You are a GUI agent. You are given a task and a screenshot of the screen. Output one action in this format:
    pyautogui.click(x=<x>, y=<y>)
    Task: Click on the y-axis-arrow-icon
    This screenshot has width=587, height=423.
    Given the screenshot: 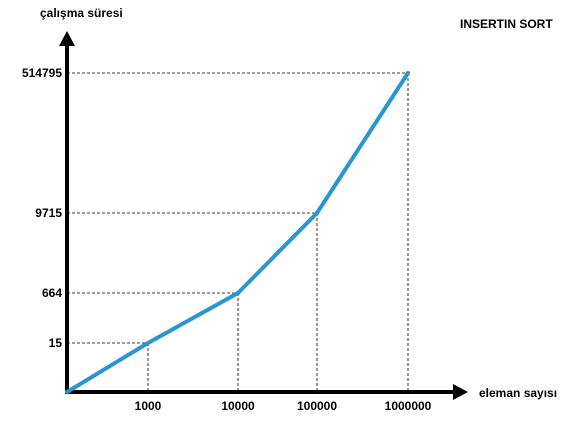 What is the action you would take?
    pyautogui.click(x=67, y=38)
    